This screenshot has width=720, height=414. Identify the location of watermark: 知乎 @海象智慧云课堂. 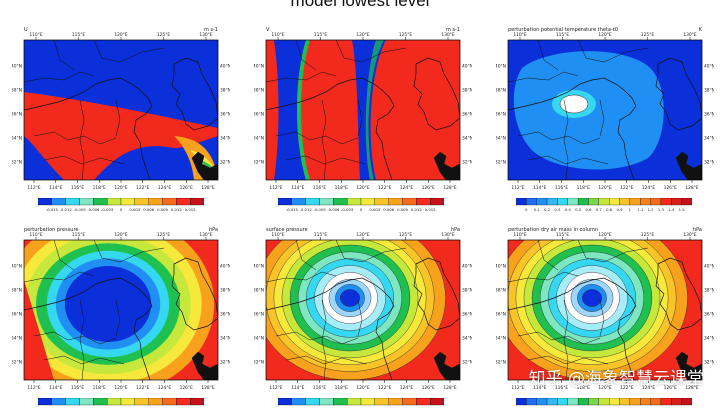
(616, 379).